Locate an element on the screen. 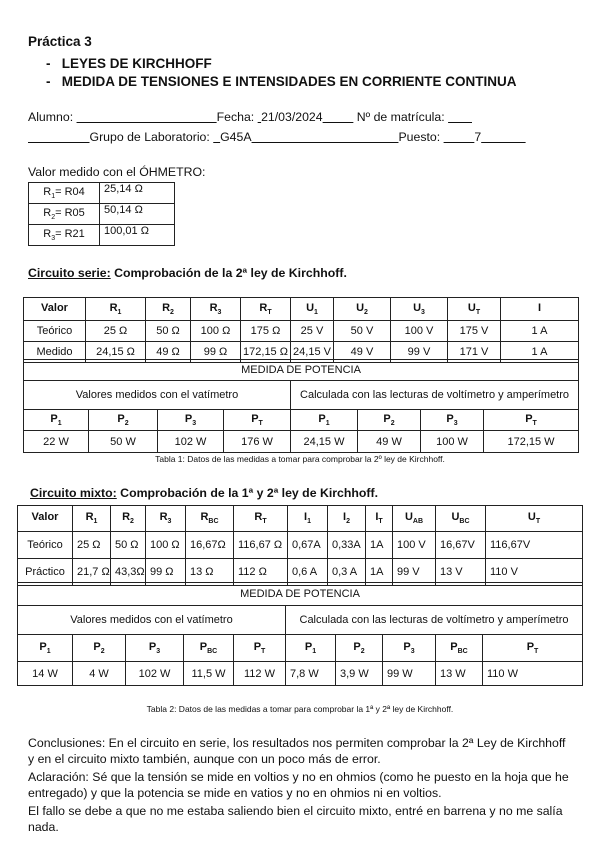 The height and width of the screenshot is (848, 600). ohm-row: R3= R21 100,01 Ω is located at coordinates (101, 235).